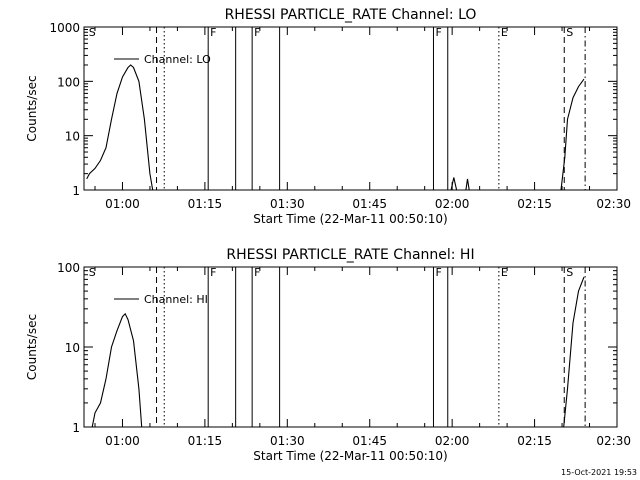 This screenshot has height=480, width=640. What do you see at coordinates (176, 299) in the screenshot?
I see `panel2-legend-entry: Channel: HI` at bounding box center [176, 299].